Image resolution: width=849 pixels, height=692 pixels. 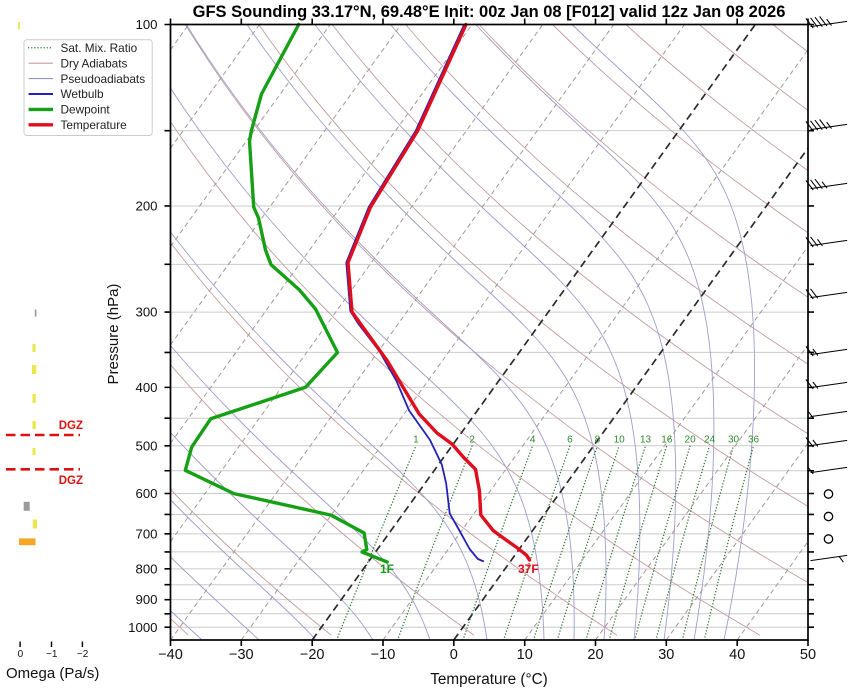 I want to click on svg-text: 4, so click(x=533, y=440).